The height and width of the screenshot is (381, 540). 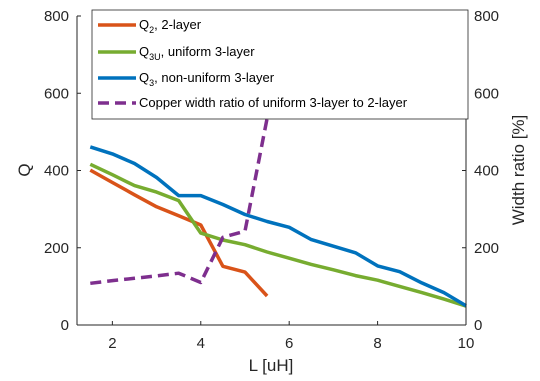 I want to click on legend-label-1: Q3U, uniform 3-layer, so click(x=197, y=53).